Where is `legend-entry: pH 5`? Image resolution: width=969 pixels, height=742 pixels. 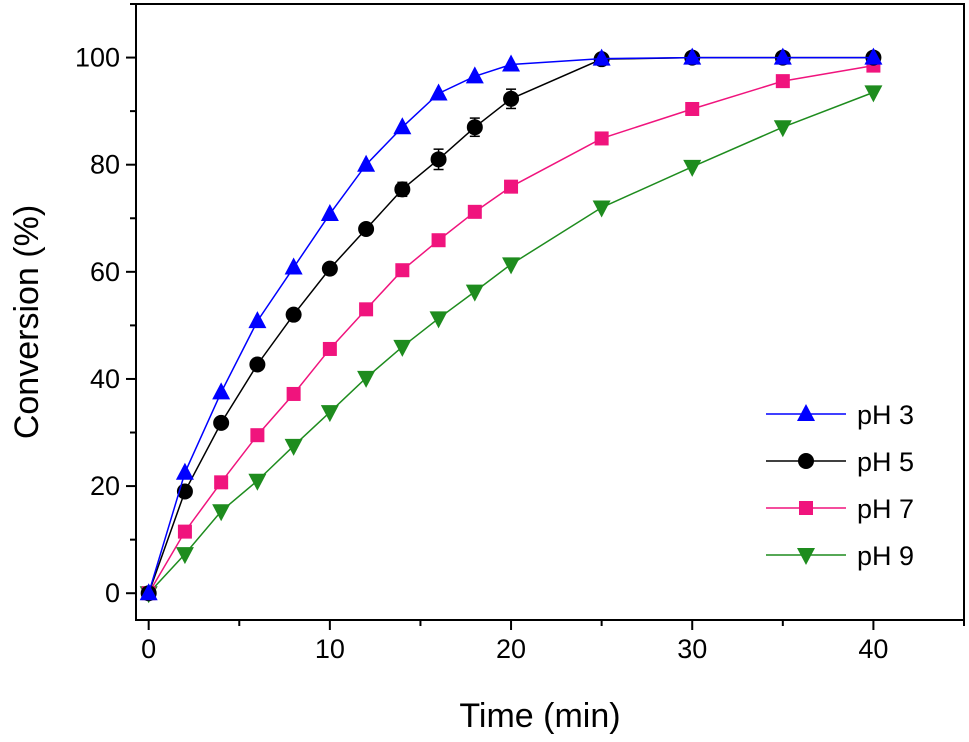 legend-entry: pH 5 is located at coordinates (840, 462).